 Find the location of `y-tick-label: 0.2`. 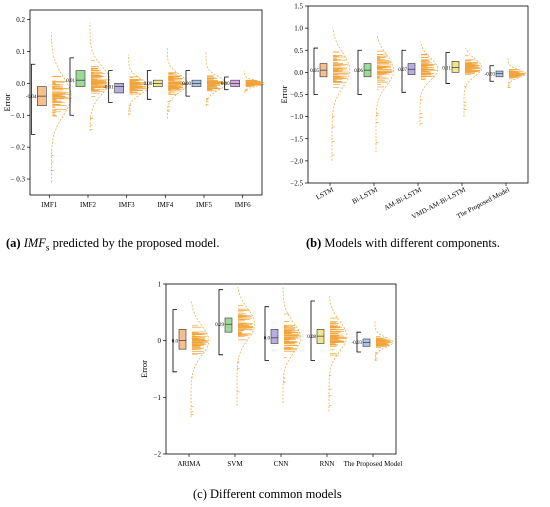

y-tick-label: 0.2 is located at coordinates (20, 20).